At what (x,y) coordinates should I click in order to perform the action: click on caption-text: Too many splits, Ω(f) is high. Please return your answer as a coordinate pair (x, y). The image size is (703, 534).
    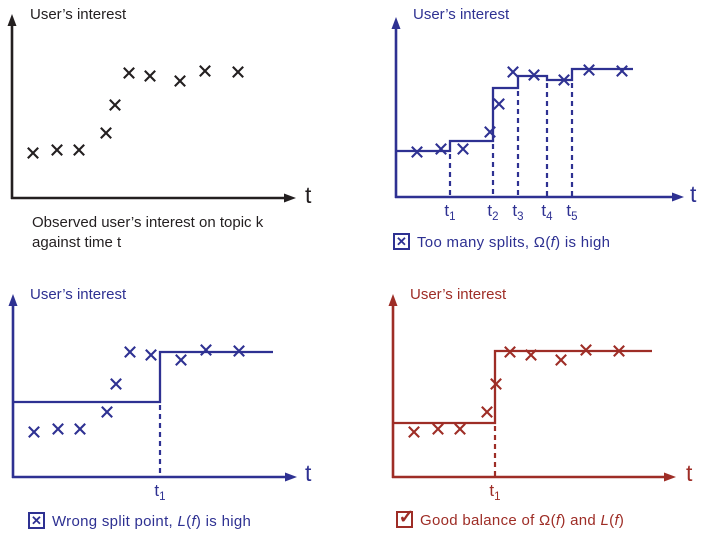
    Looking at the image, I should click on (513, 242).